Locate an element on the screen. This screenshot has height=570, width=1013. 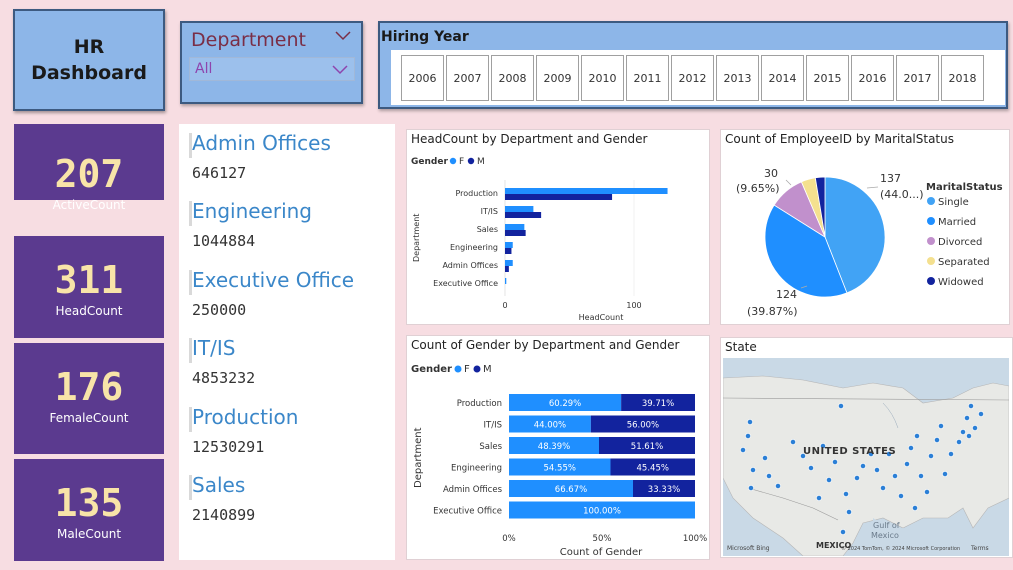
dept-name: Production is located at coordinates (245, 417).